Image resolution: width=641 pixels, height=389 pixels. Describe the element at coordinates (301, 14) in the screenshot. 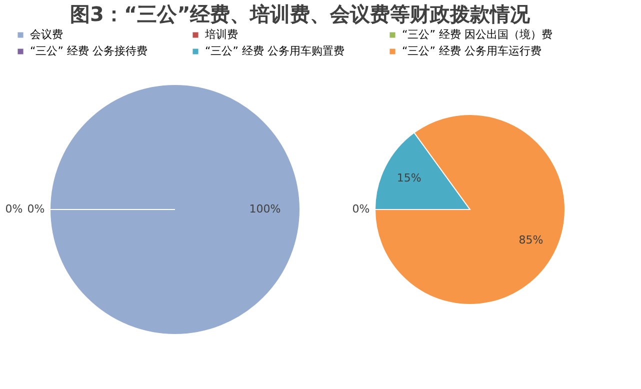

I see `chart-title: 图3：“三公”经费、培训费、会议费等财政拨款情况` at that location.